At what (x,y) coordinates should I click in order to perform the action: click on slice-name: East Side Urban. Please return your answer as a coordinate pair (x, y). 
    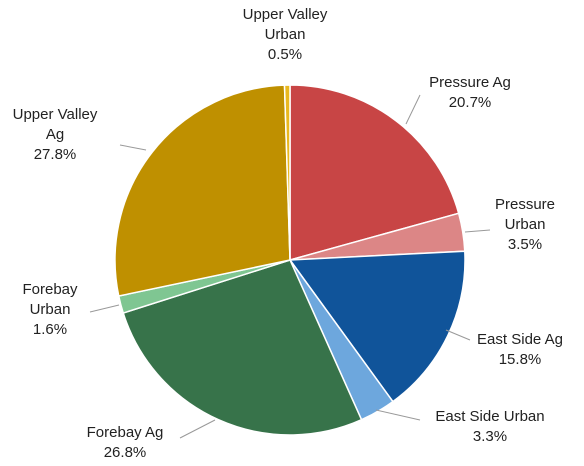
    Looking at the image, I should click on (490, 416).